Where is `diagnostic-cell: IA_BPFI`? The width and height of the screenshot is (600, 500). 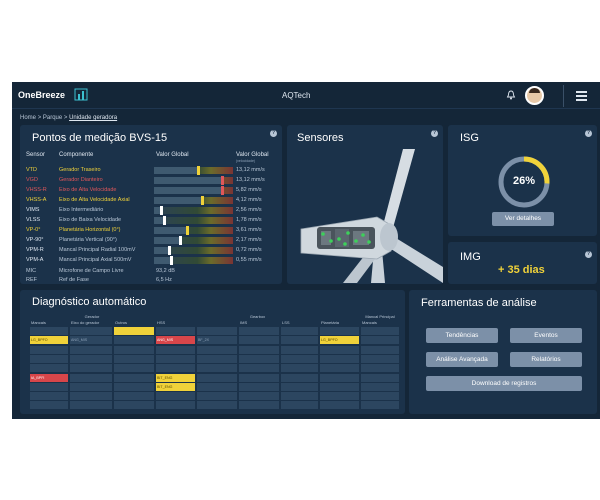
diagnostic-cell: IA_BPFI is located at coordinates (49, 377).